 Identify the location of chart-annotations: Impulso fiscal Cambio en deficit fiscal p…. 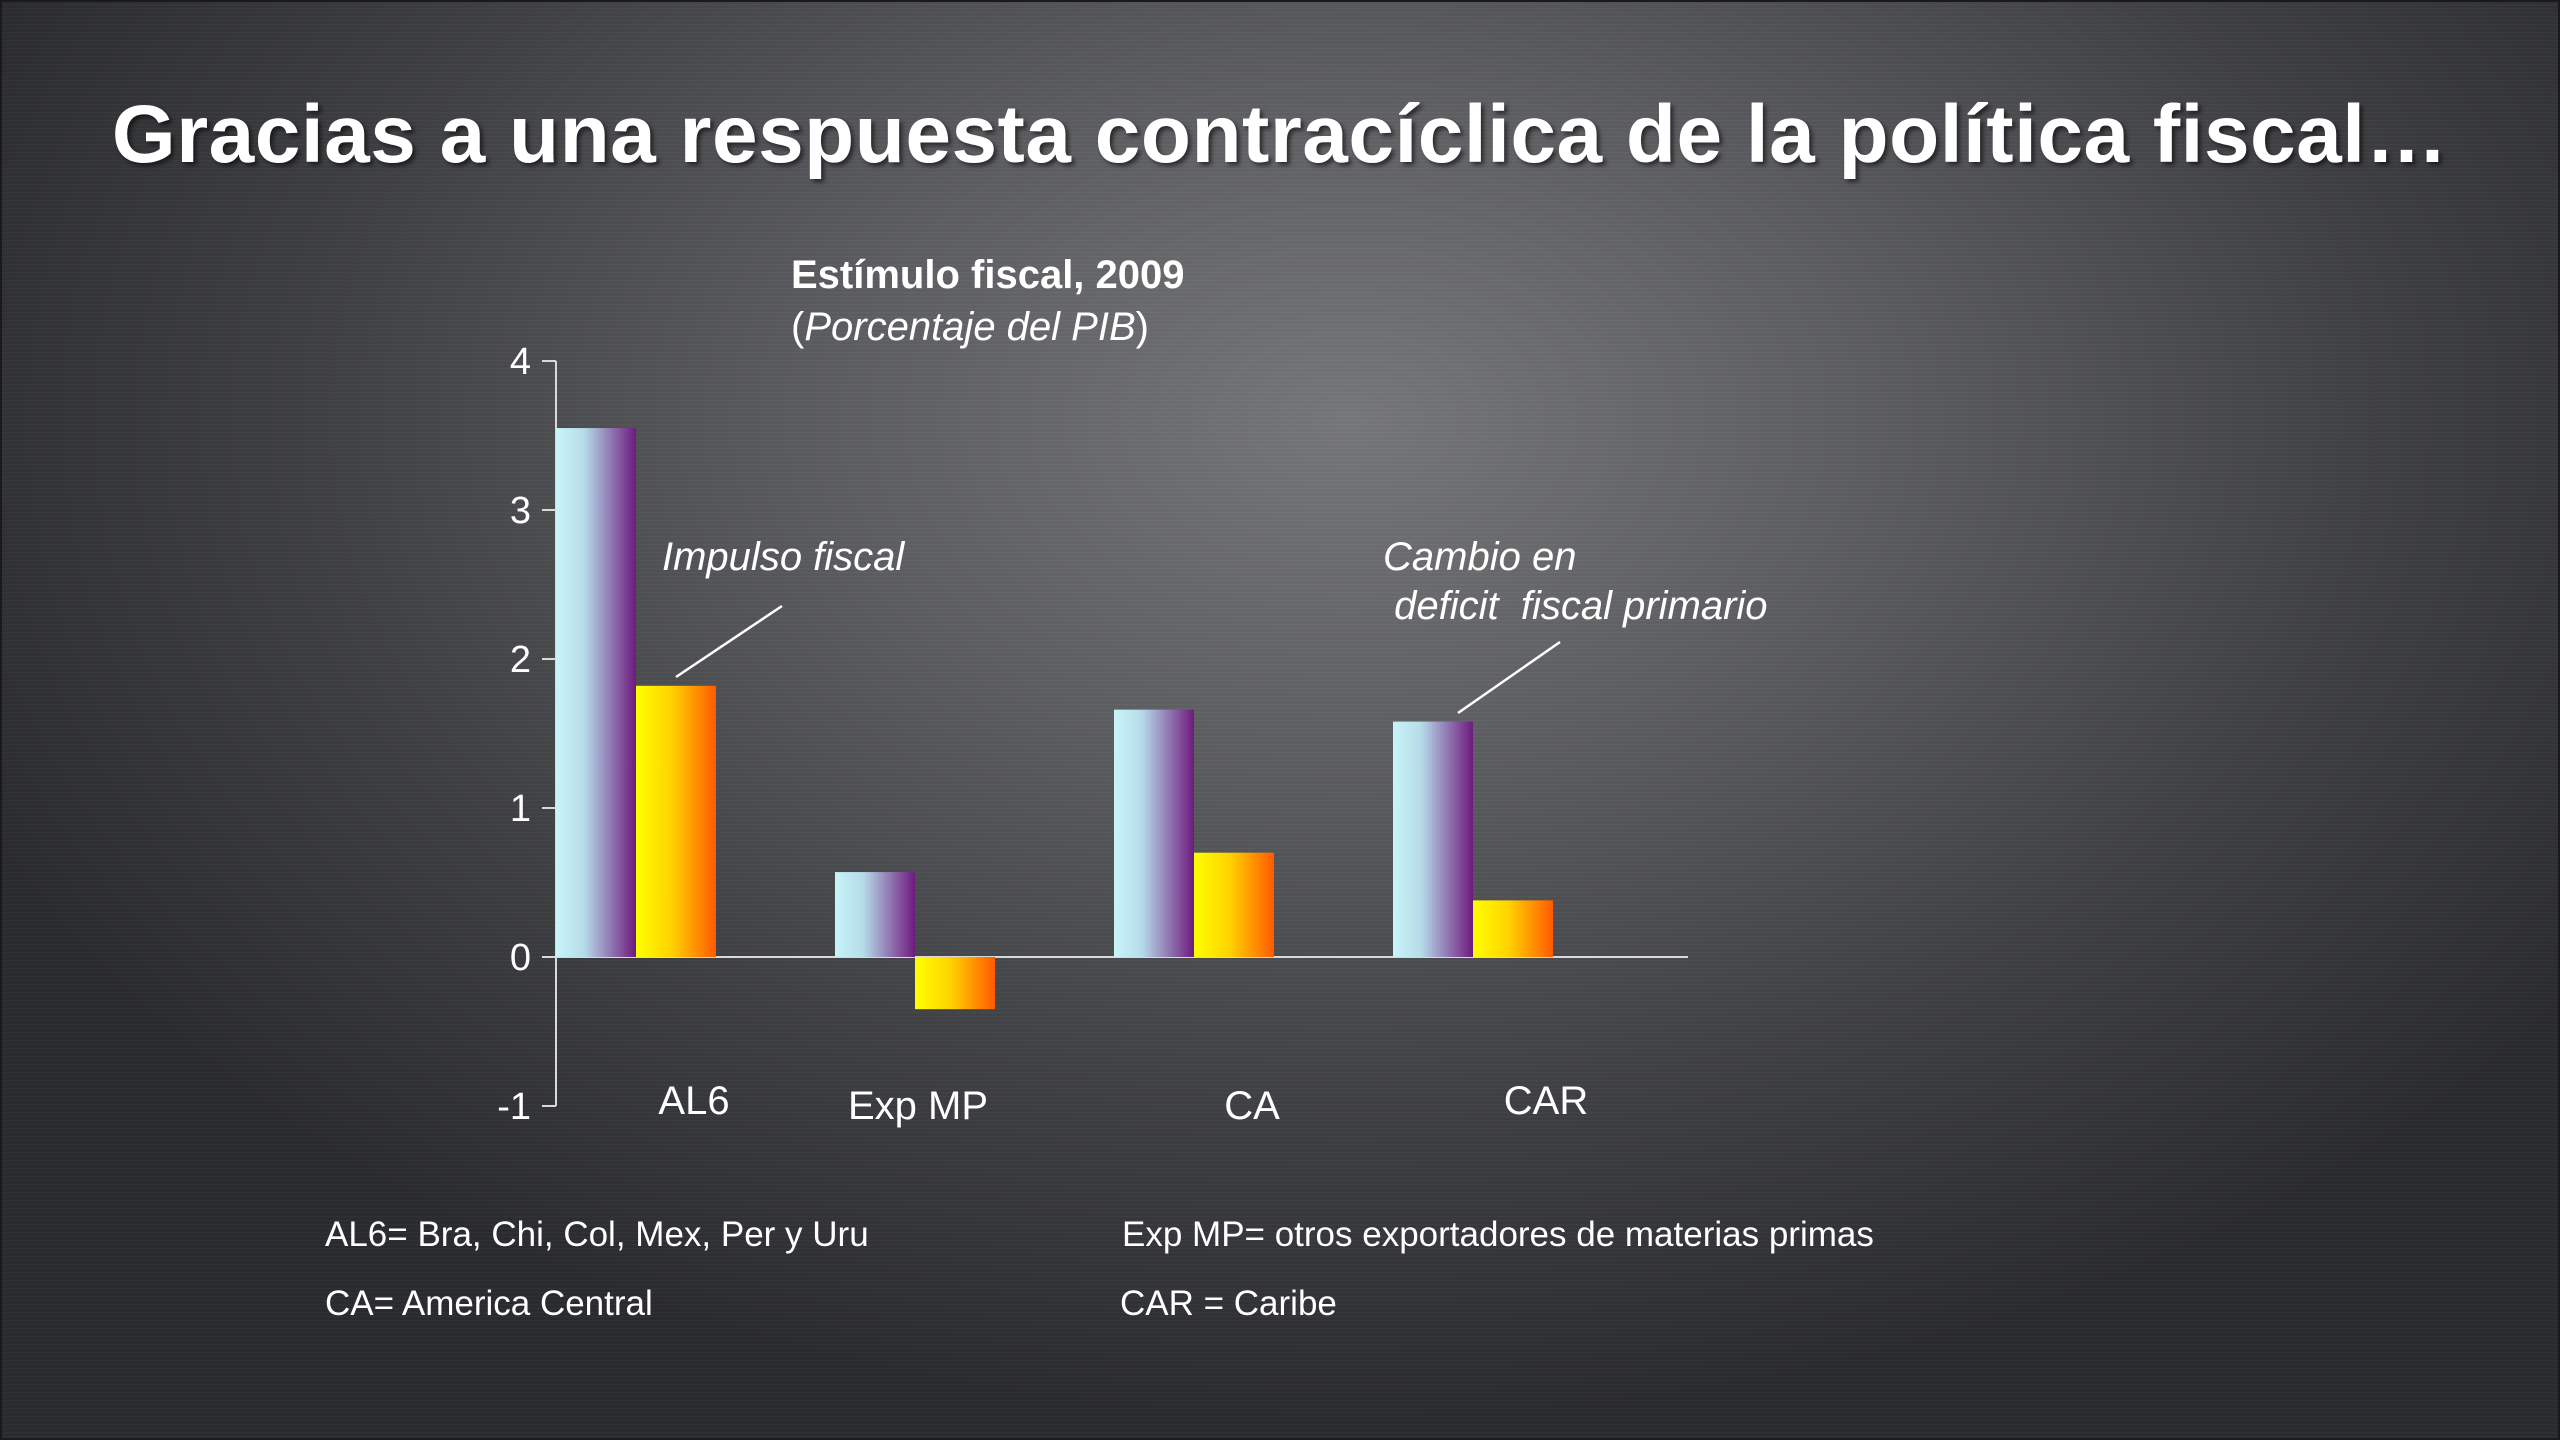
(1215, 625).